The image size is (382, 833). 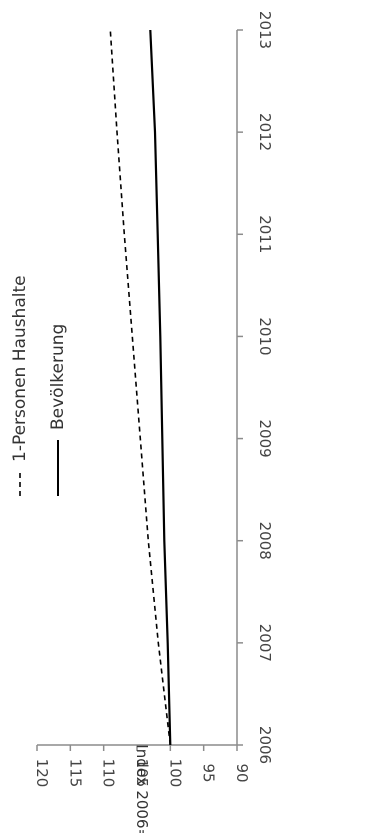 I want to click on value-tick-label: 105, so click(x=142, y=773).